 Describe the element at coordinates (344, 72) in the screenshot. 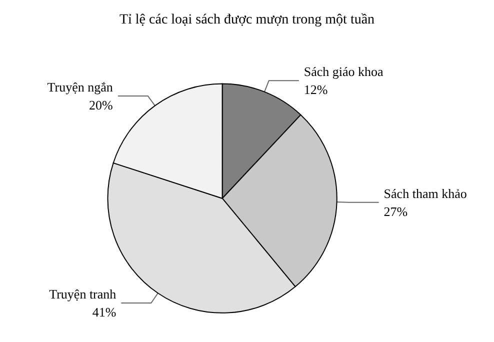

I see `slice-label: Sách giáo khoa` at that location.